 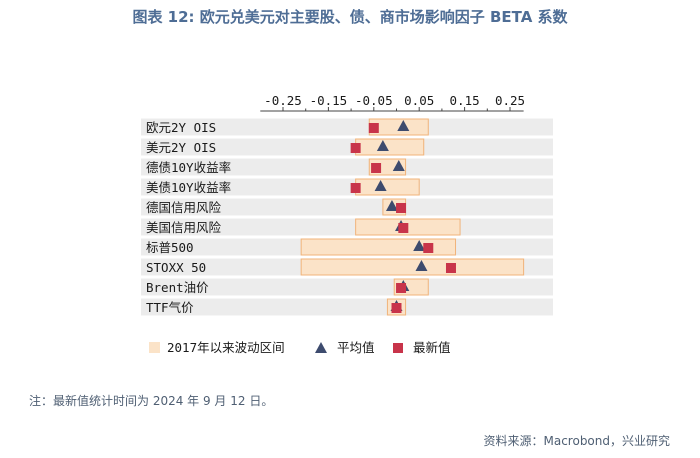 What do you see at coordinates (188, 167) in the screenshot?
I see `category-label: 德债10Y收益率` at bounding box center [188, 167].